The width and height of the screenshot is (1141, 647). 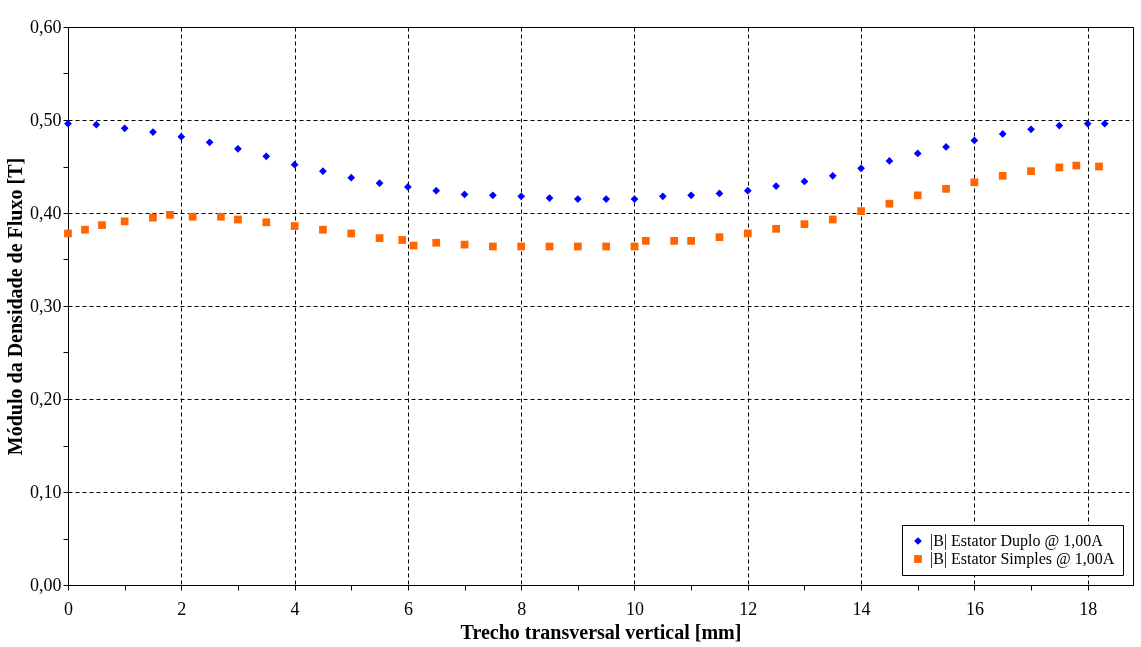 I want to click on x-tick-label: 10, so click(x=634, y=608).